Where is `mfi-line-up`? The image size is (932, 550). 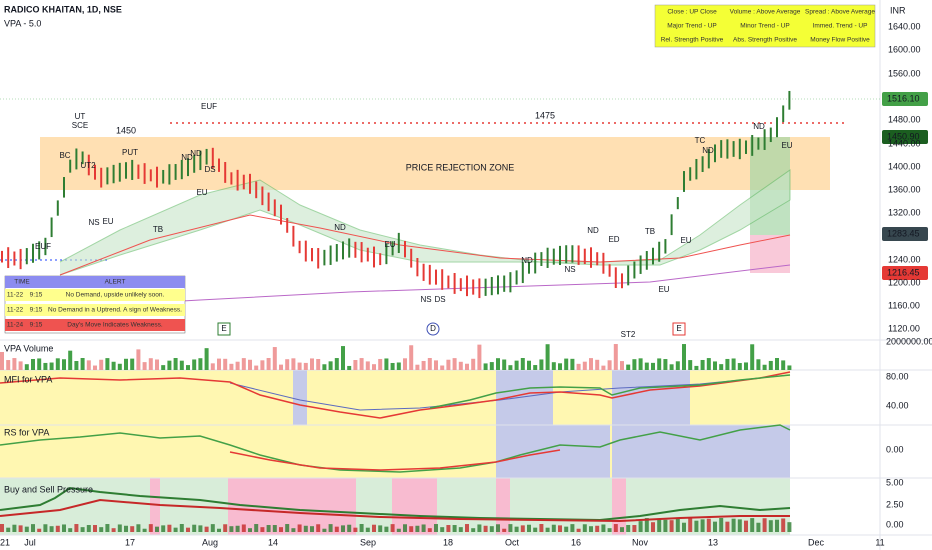 mfi-line-up is located at coordinates (610, 391).